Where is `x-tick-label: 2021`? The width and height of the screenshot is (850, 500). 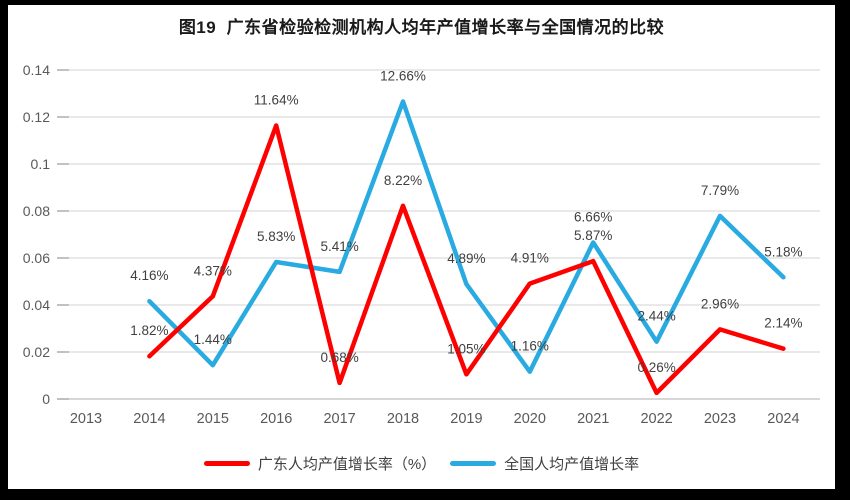 x-tick-label: 2021 is located at coordinates (593, 419).